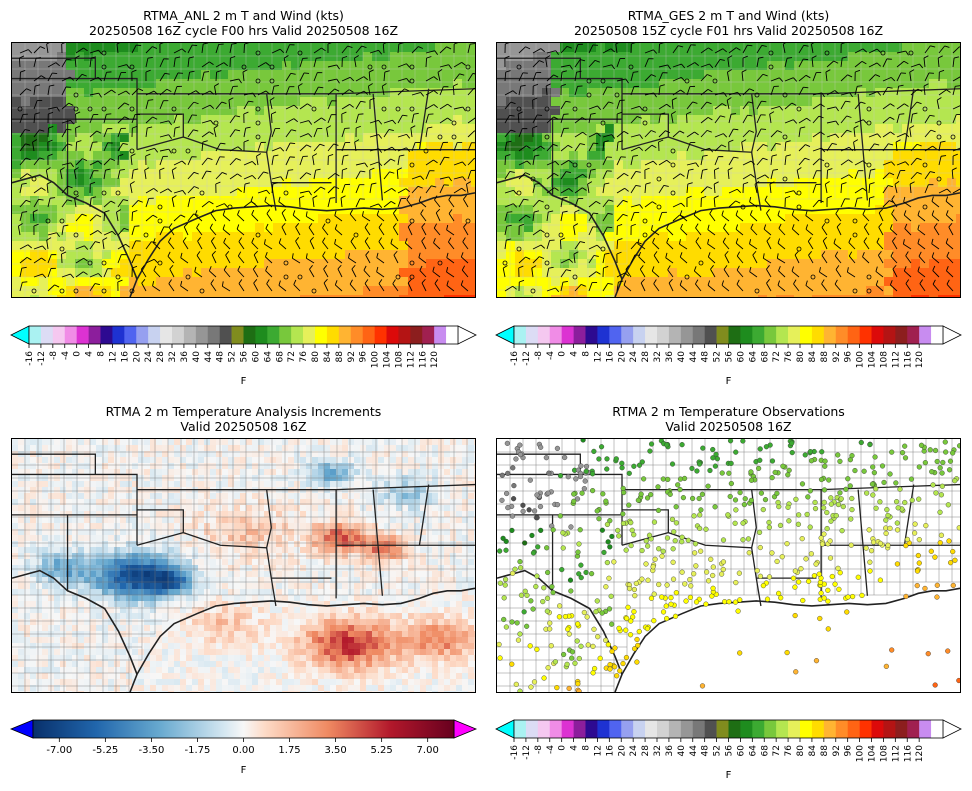 Image resolution: width=972 pixels, height=791 pixels. Describe the element at coordinates (151, 750) in the screenshot. I see `colorbar-tick-label: -3.50` at that location.